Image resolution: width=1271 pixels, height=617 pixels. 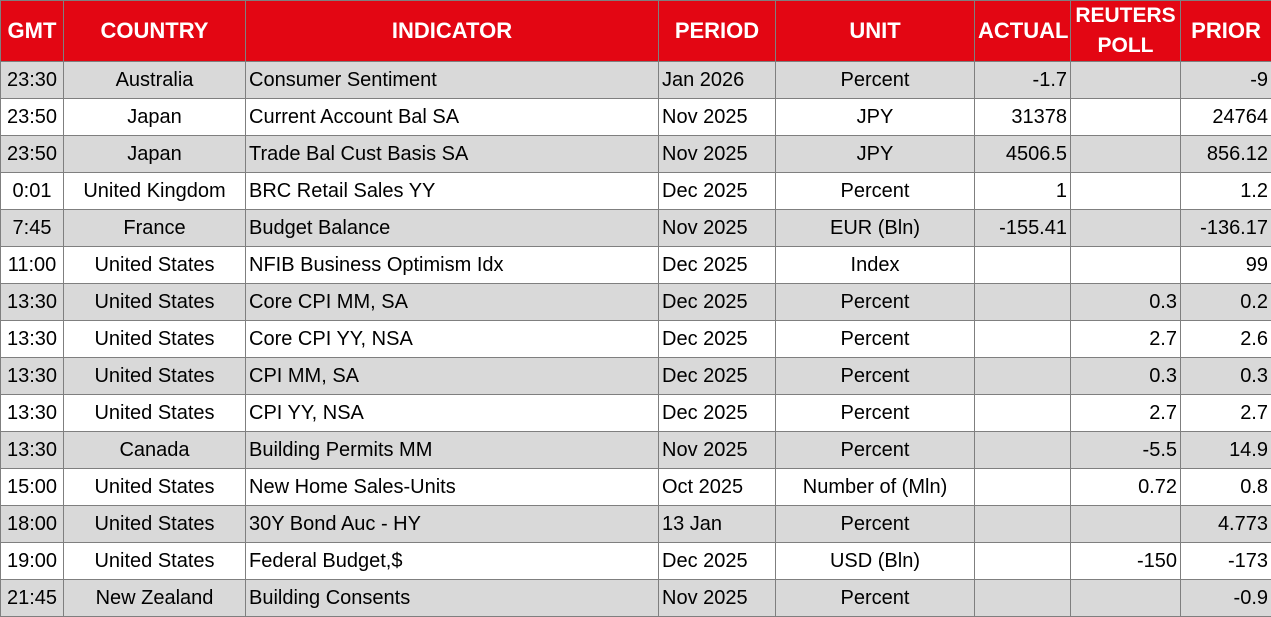 What do you see at coordinates (717, 524) in the screenshot?
I see `cell-period: 13 Jan` at bounding box center [717, 524].